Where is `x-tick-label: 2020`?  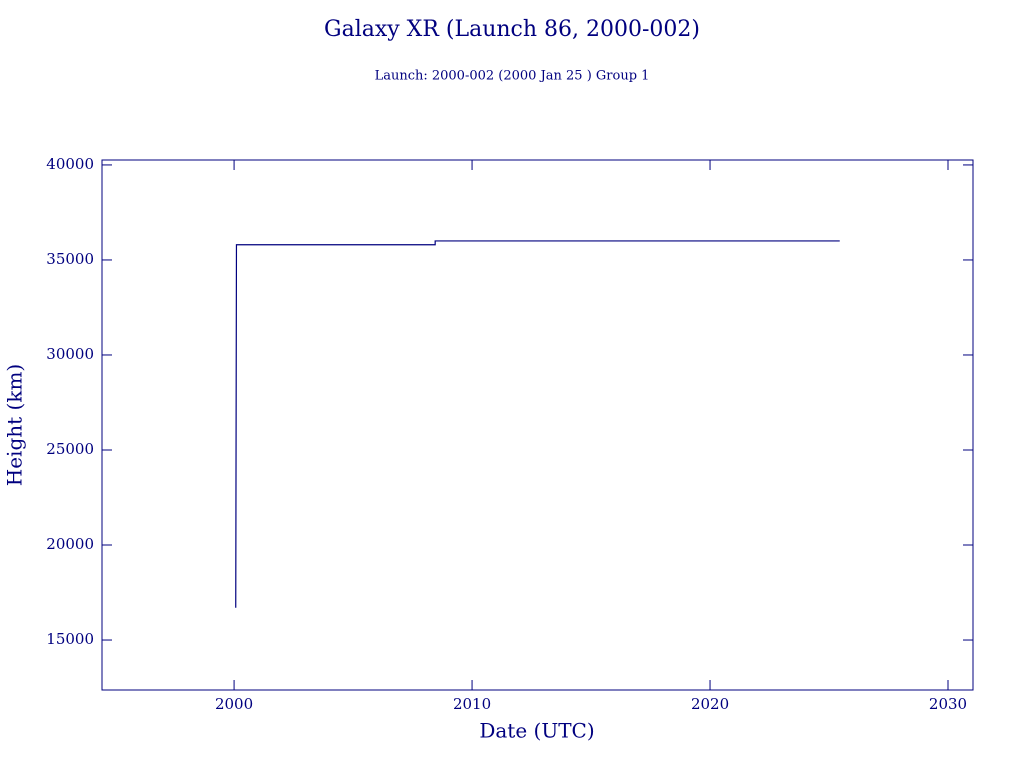
x-tick-label: 2020 is located at coordinates (710, 704).